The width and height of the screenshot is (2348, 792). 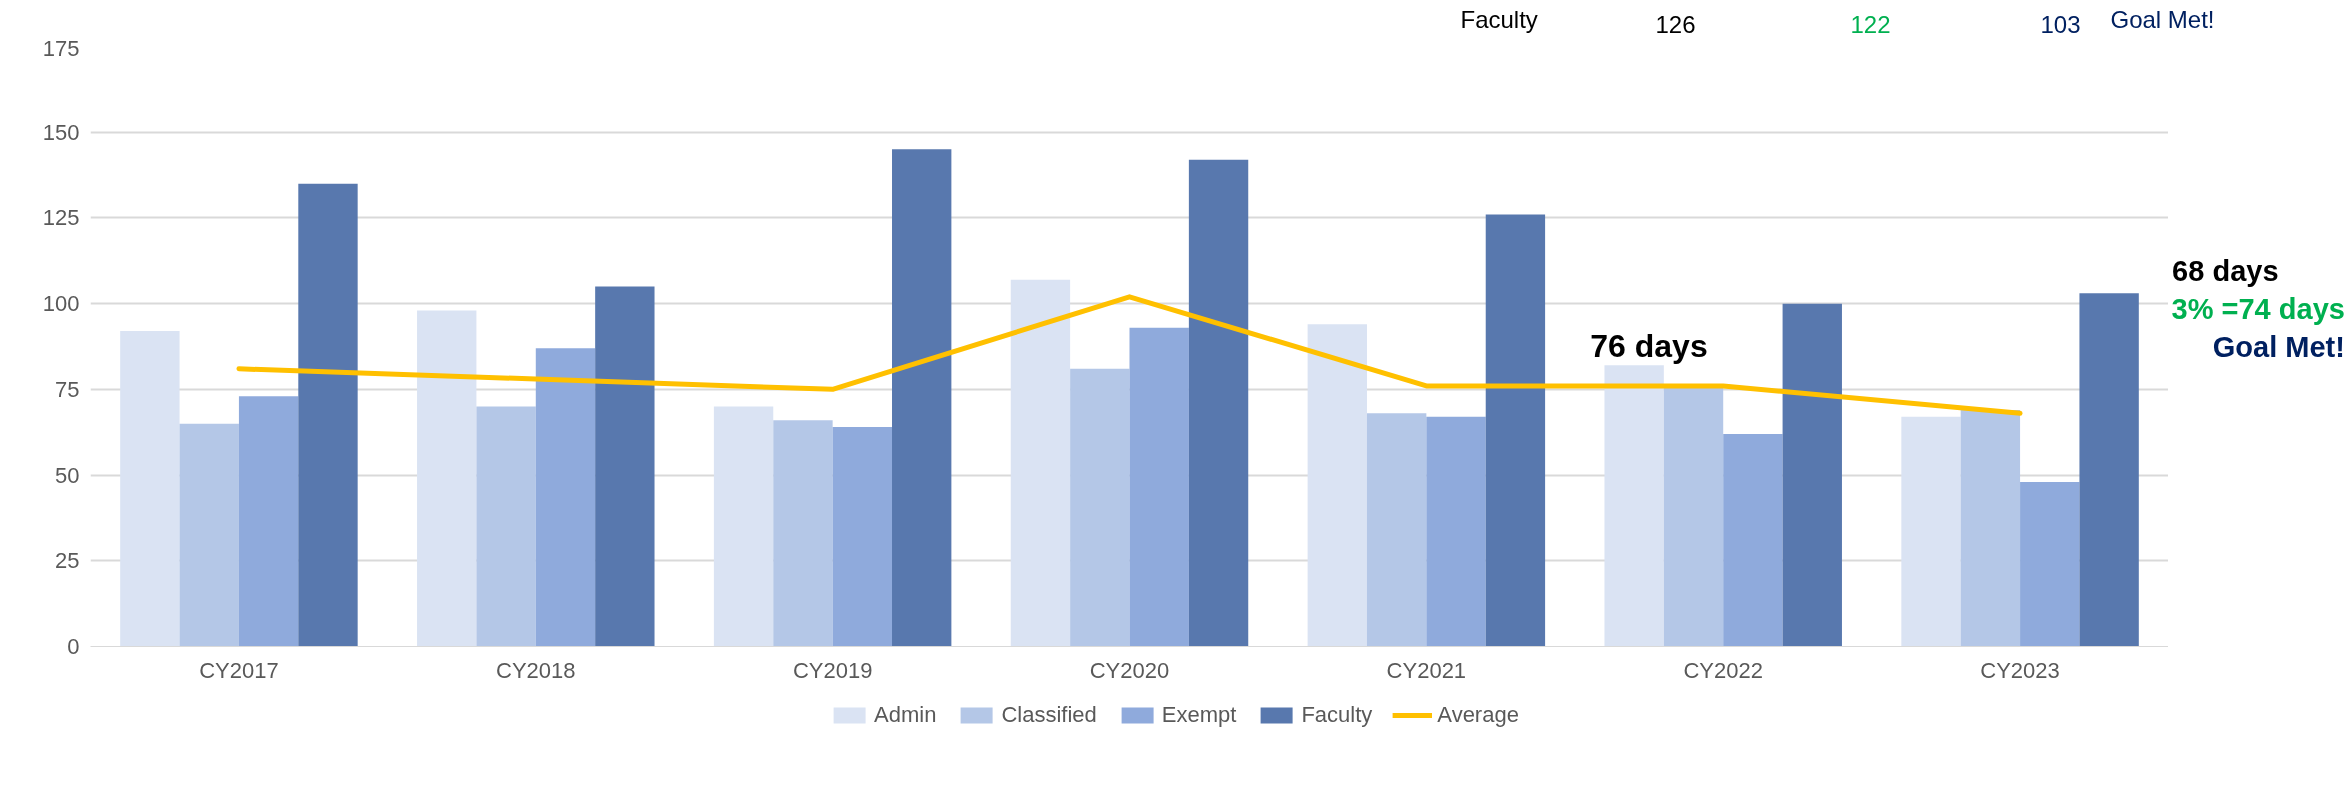 What do you see at coordinates (73, 646) in the screenshot?
I see `y-tick-label: 0` at bounding box center [73, 646].